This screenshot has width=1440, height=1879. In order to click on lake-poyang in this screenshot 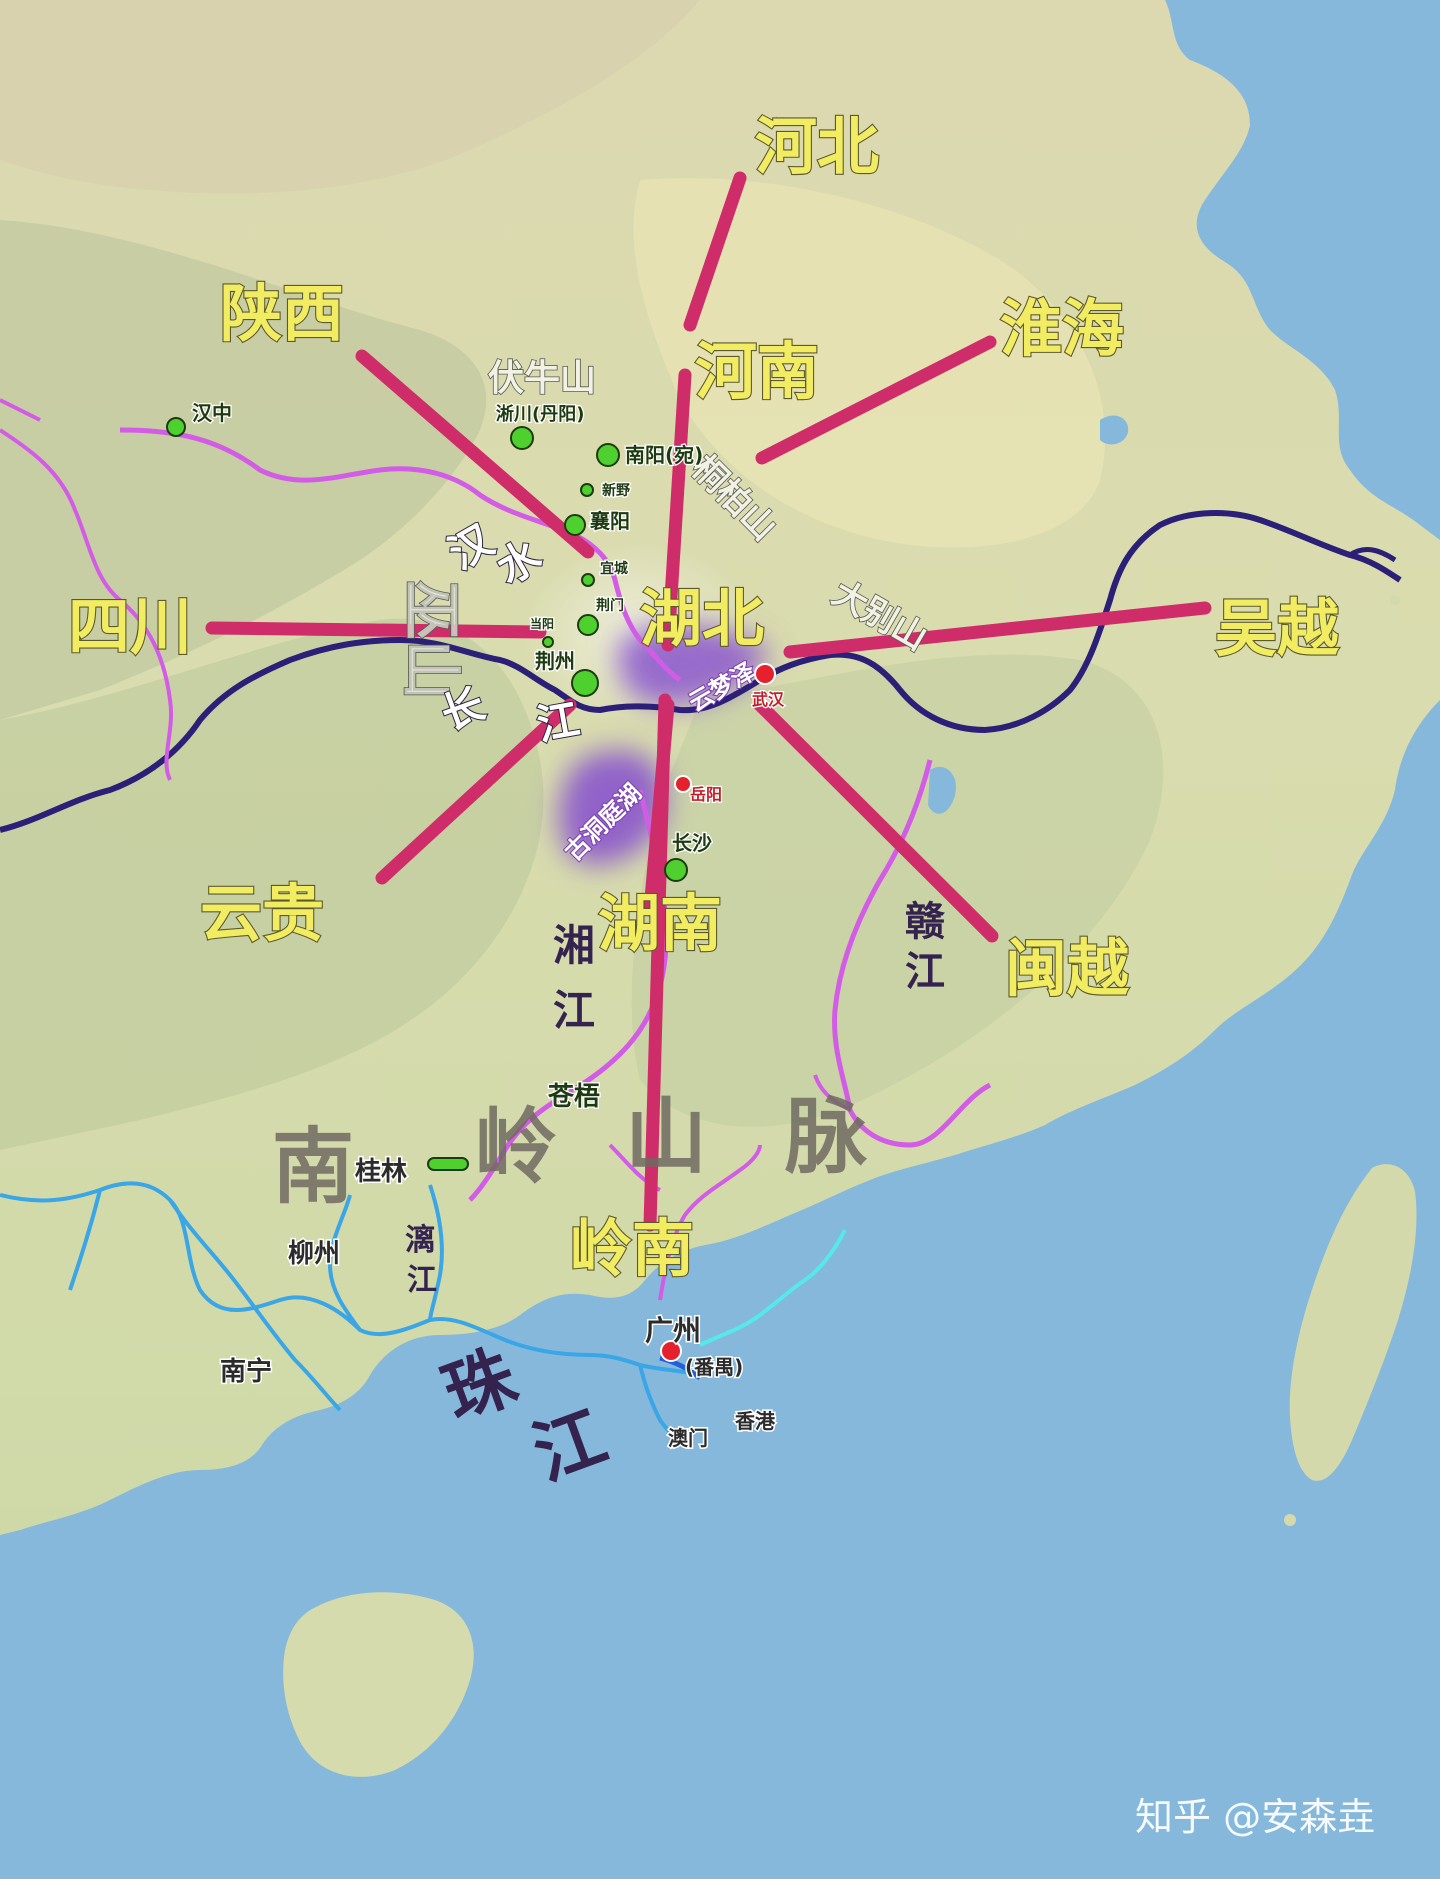, I will do `click(942, 790)`.